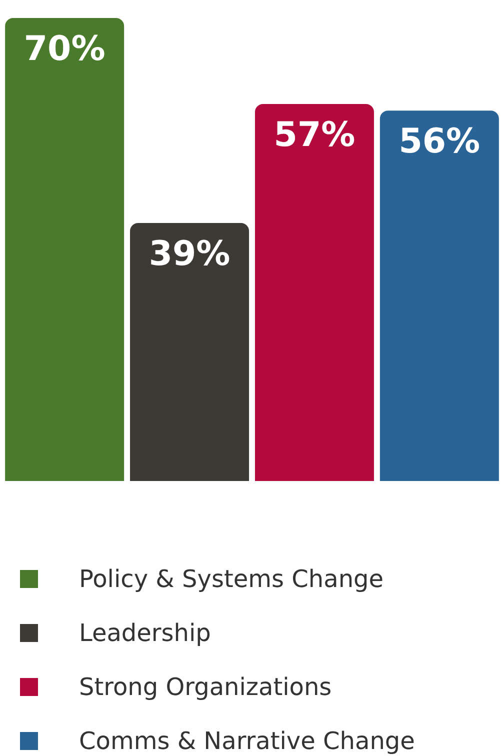  Describe the element at coordinates (439, 142) in the screenshot. I see `data-label: 56%` at that location.